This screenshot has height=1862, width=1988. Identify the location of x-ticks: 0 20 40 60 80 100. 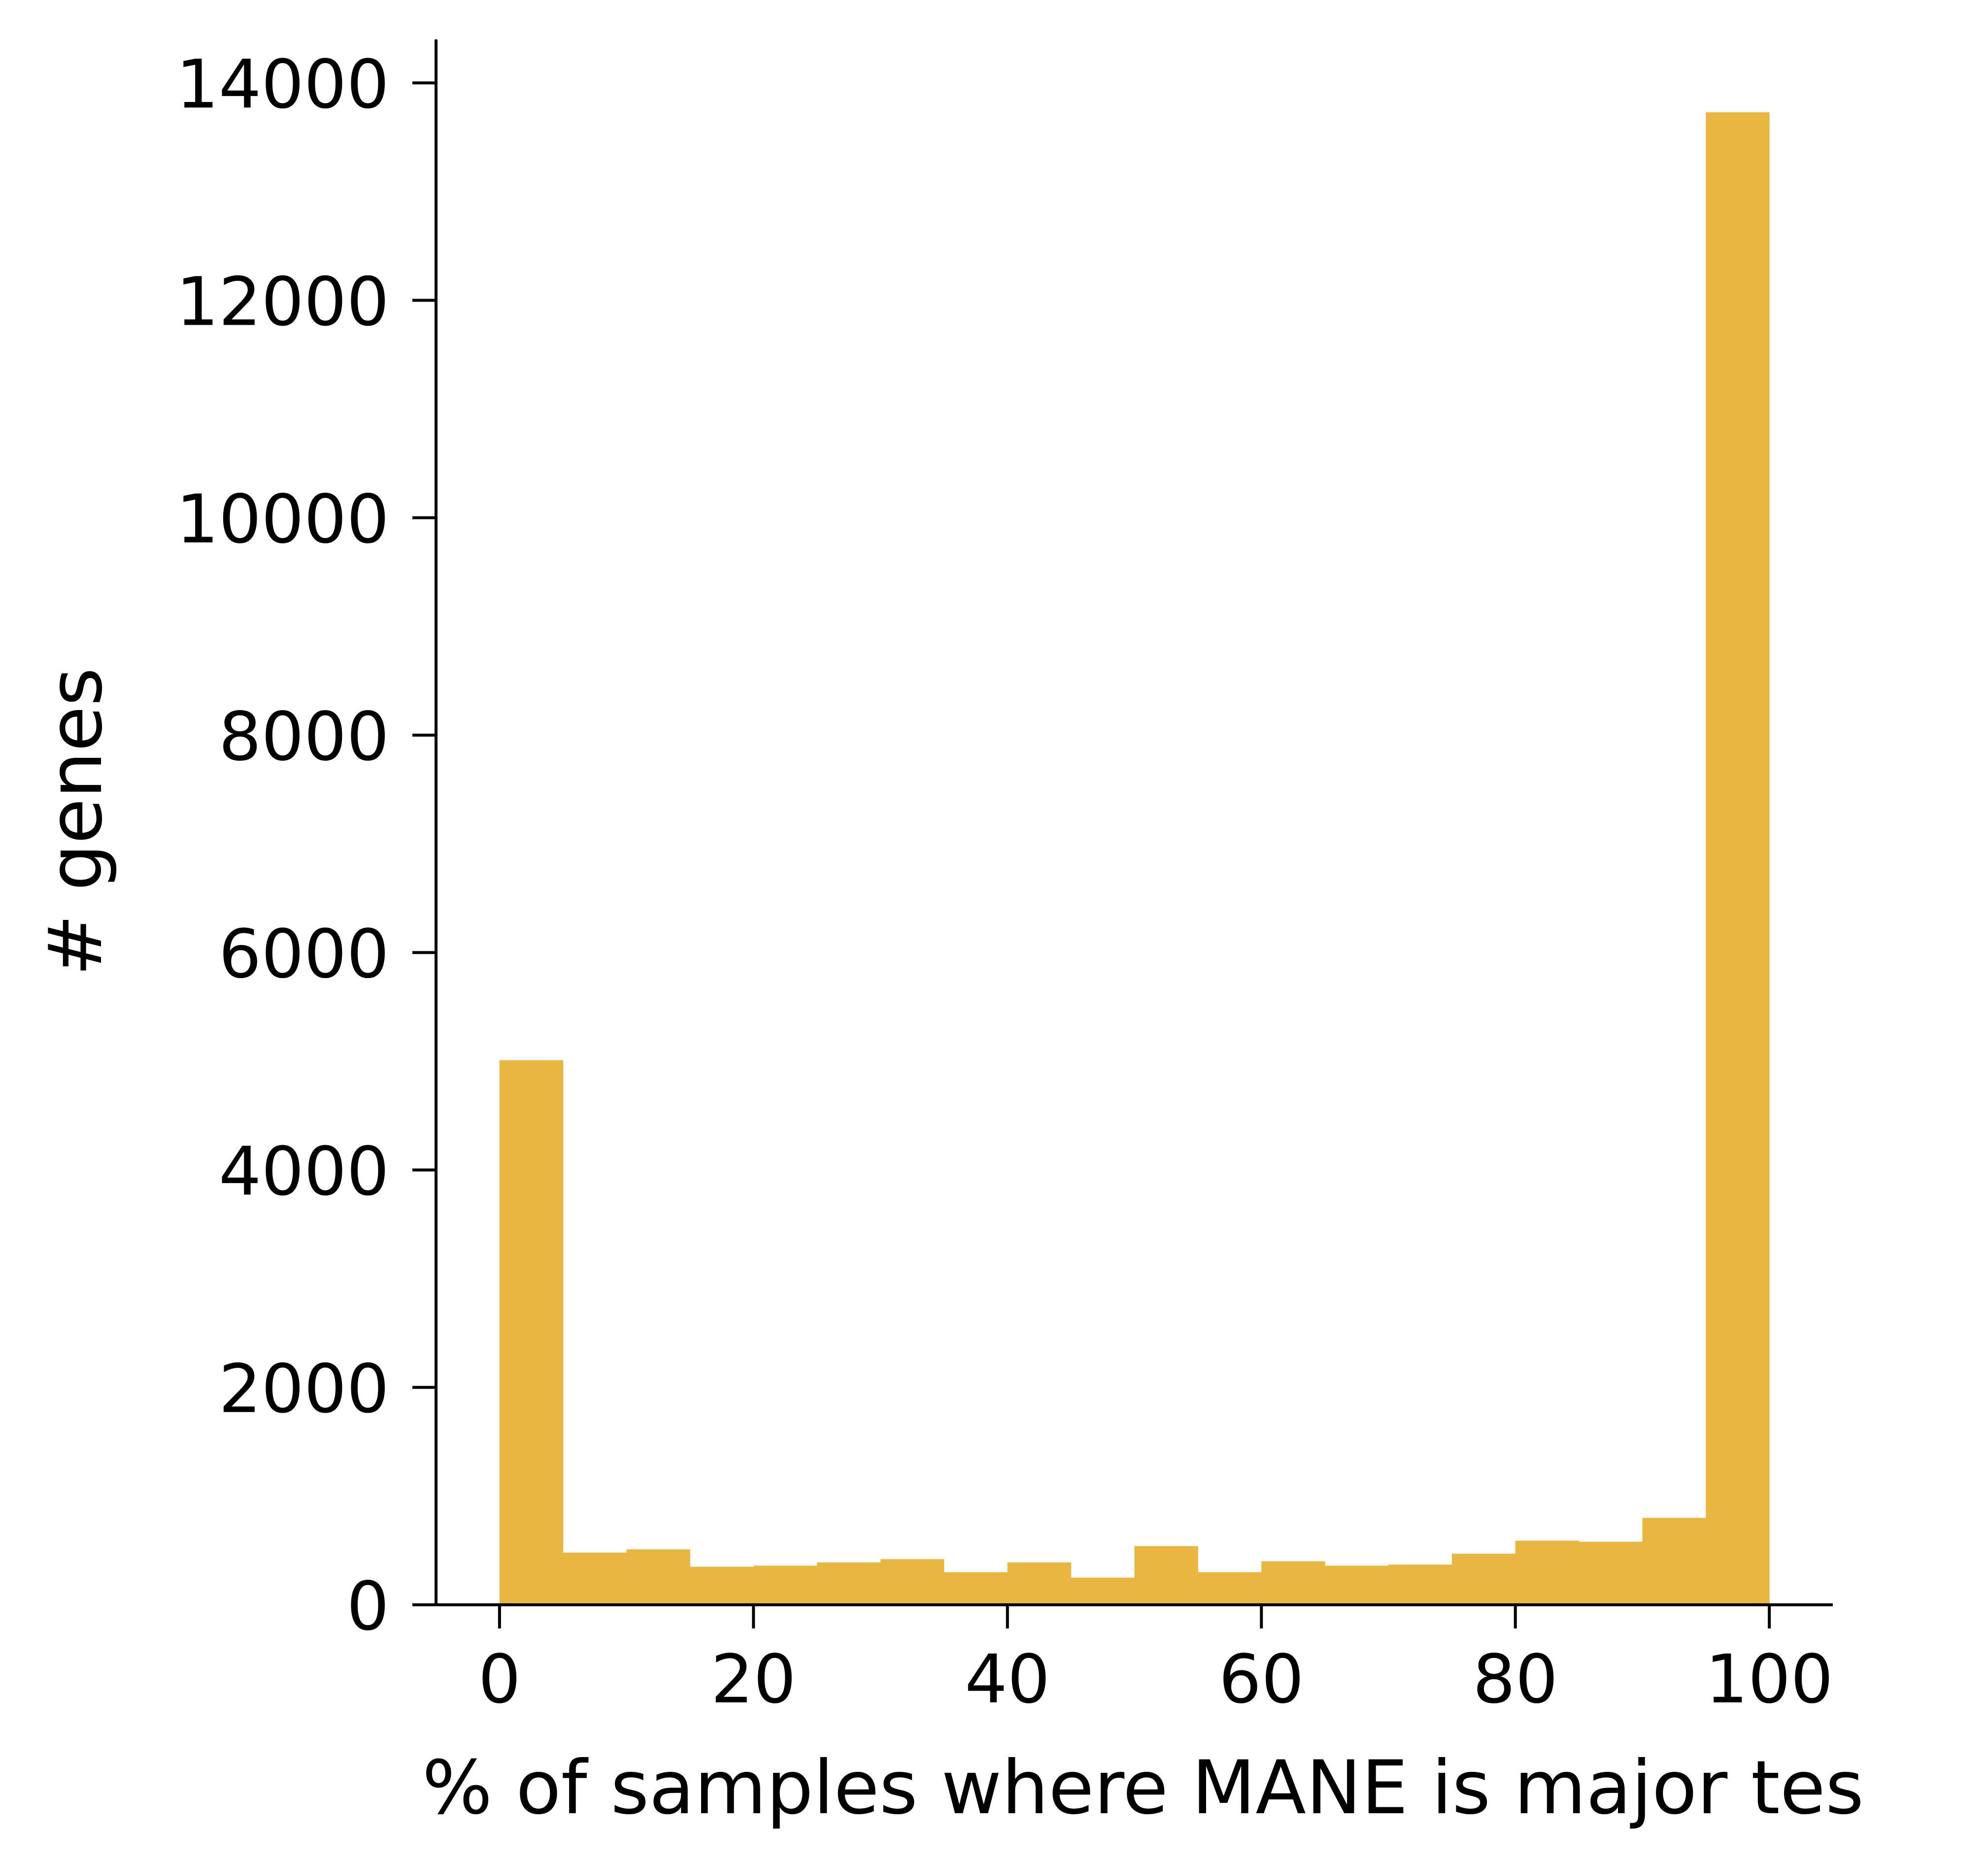
(1155, 1662).